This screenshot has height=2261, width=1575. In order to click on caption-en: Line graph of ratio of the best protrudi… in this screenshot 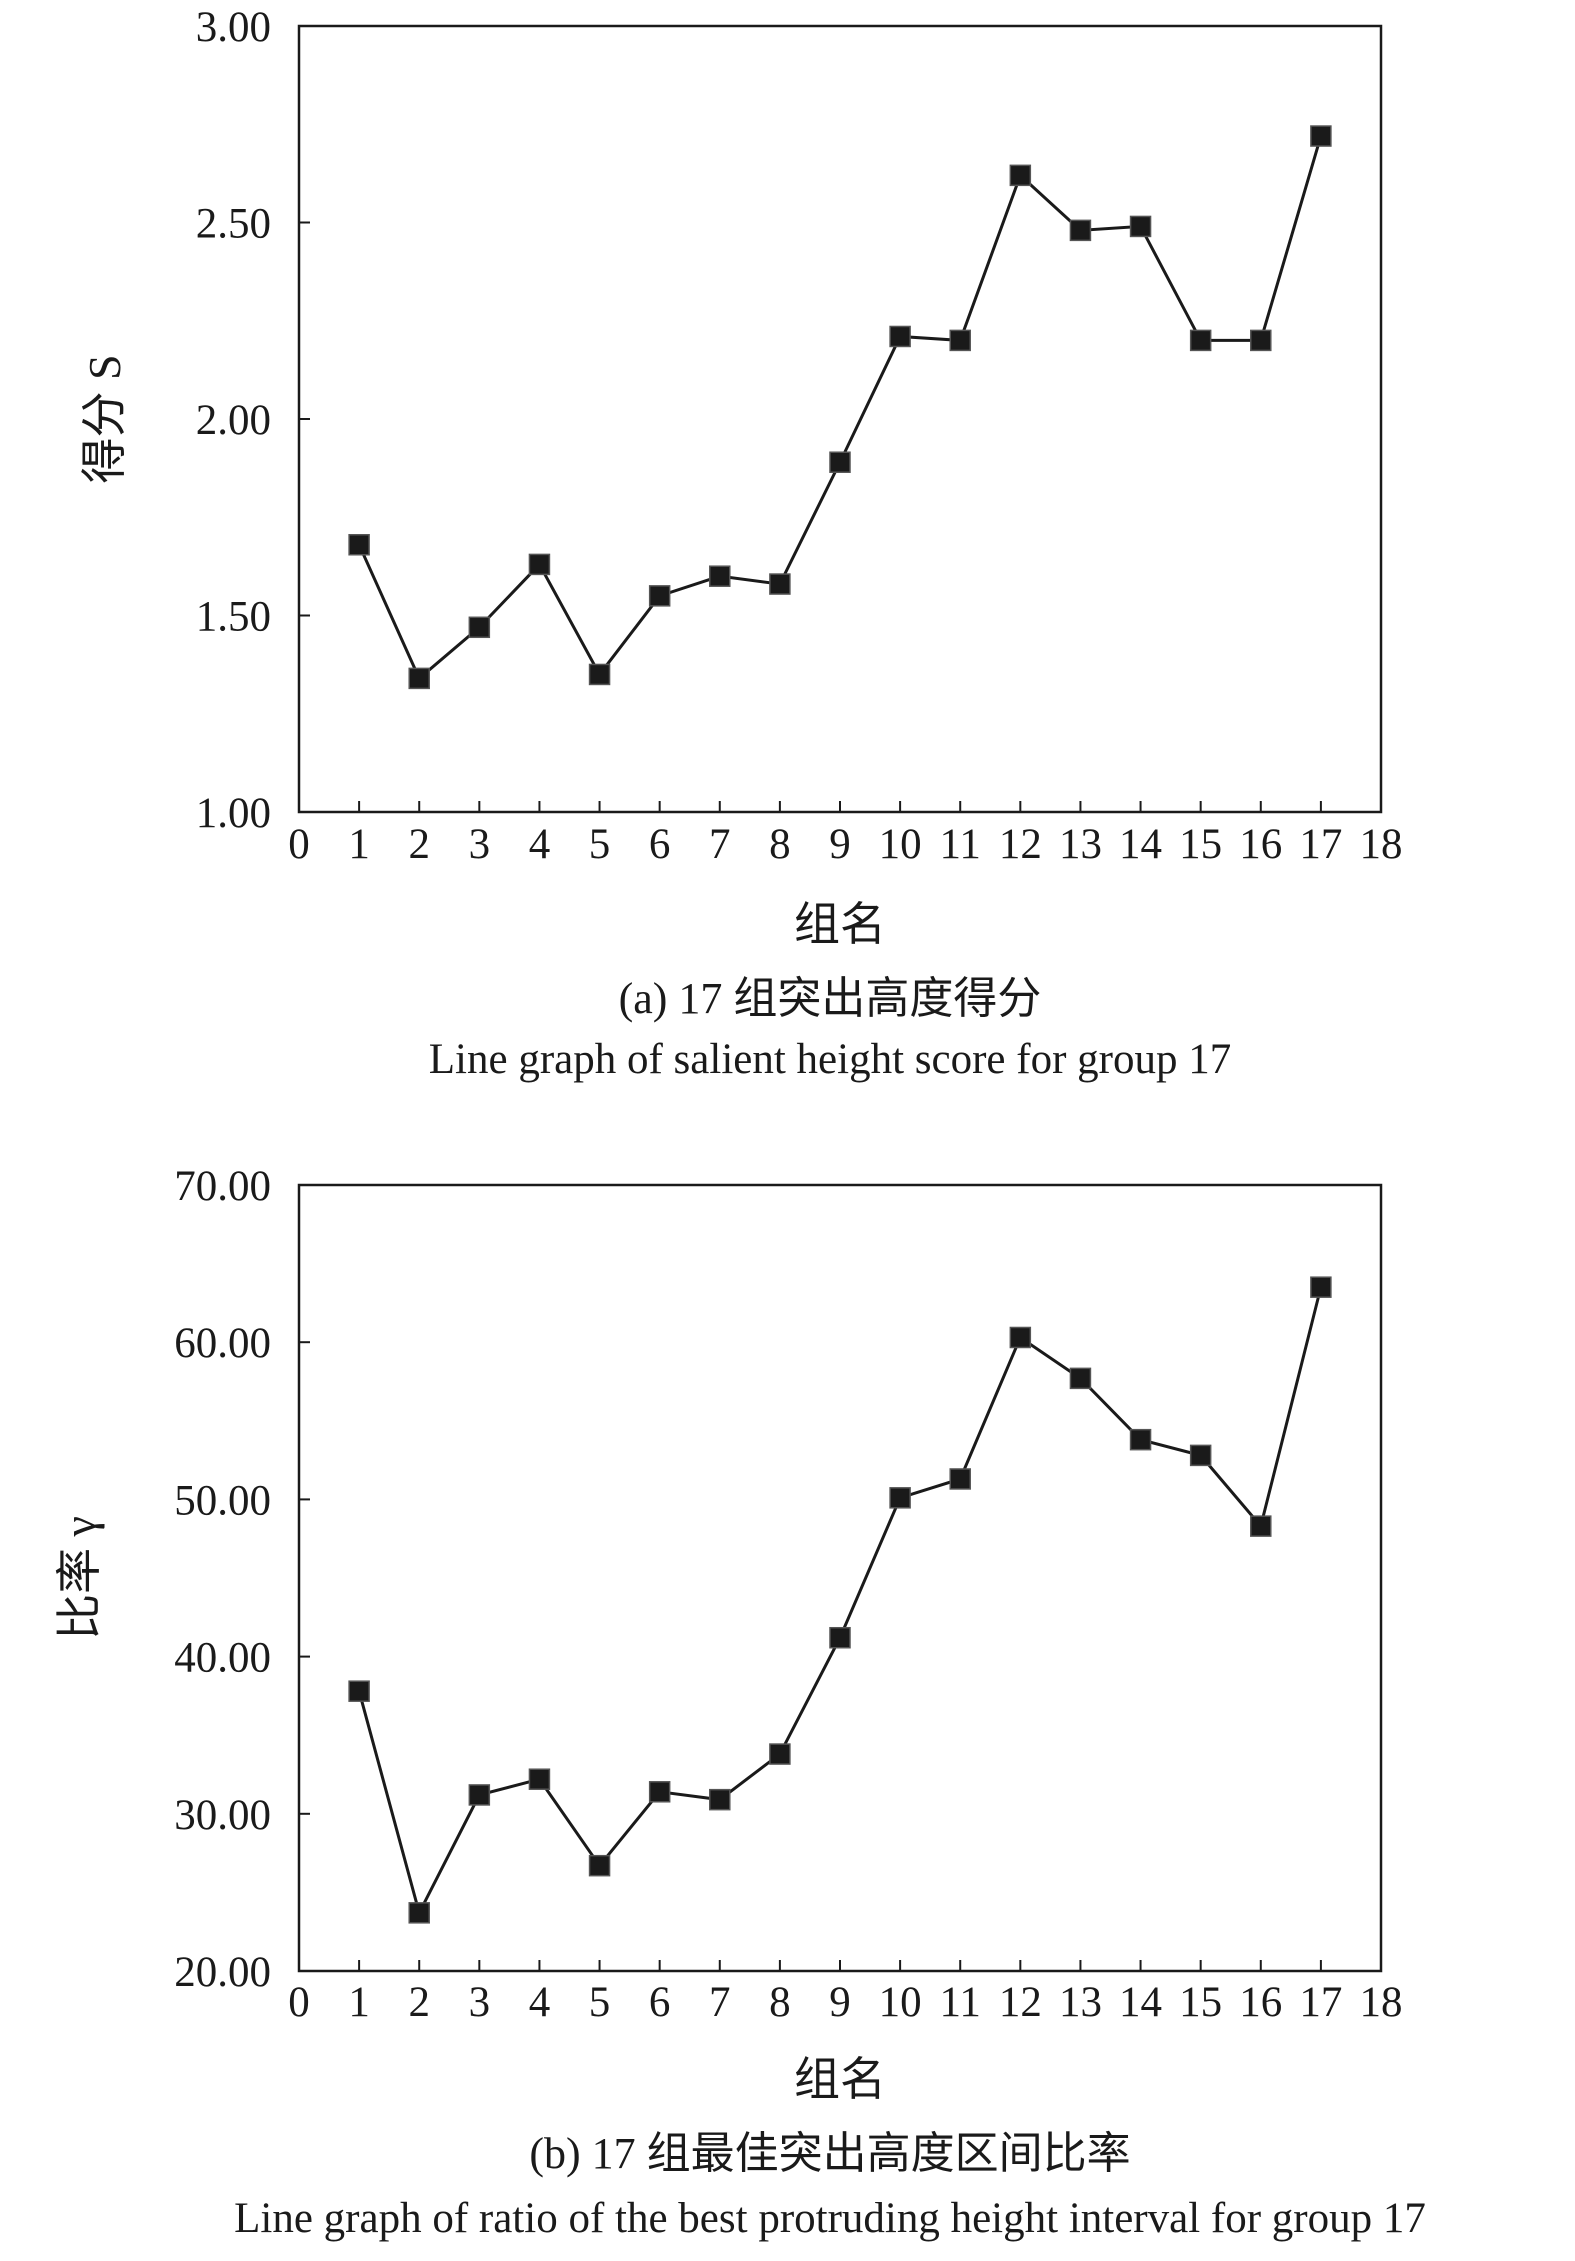, I will do `click(830, 2218)`.